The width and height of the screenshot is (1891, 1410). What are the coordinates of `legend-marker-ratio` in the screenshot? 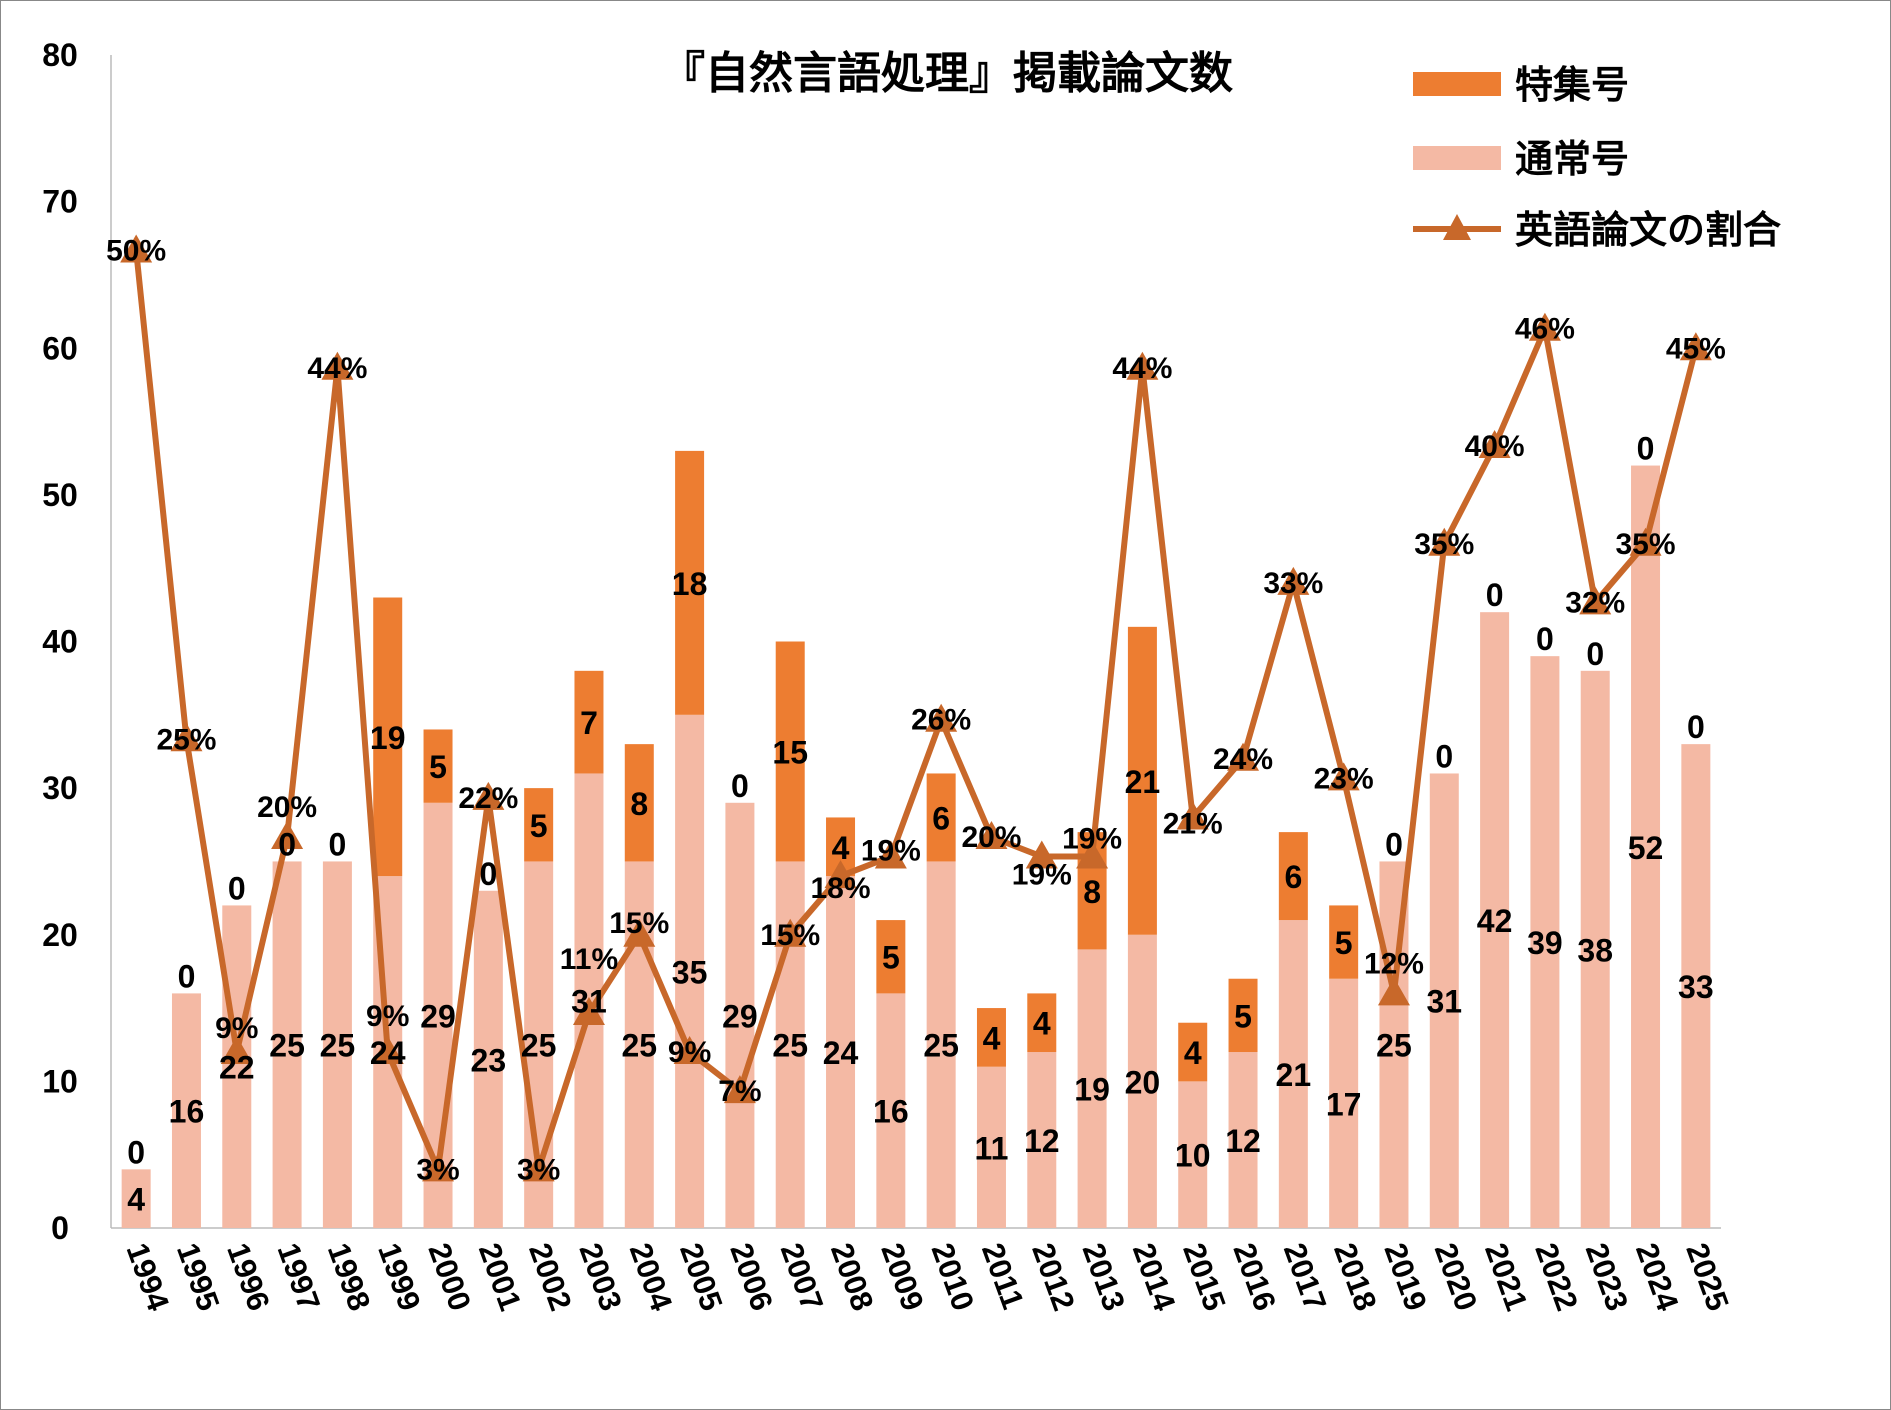 It's located at (1457, 227).